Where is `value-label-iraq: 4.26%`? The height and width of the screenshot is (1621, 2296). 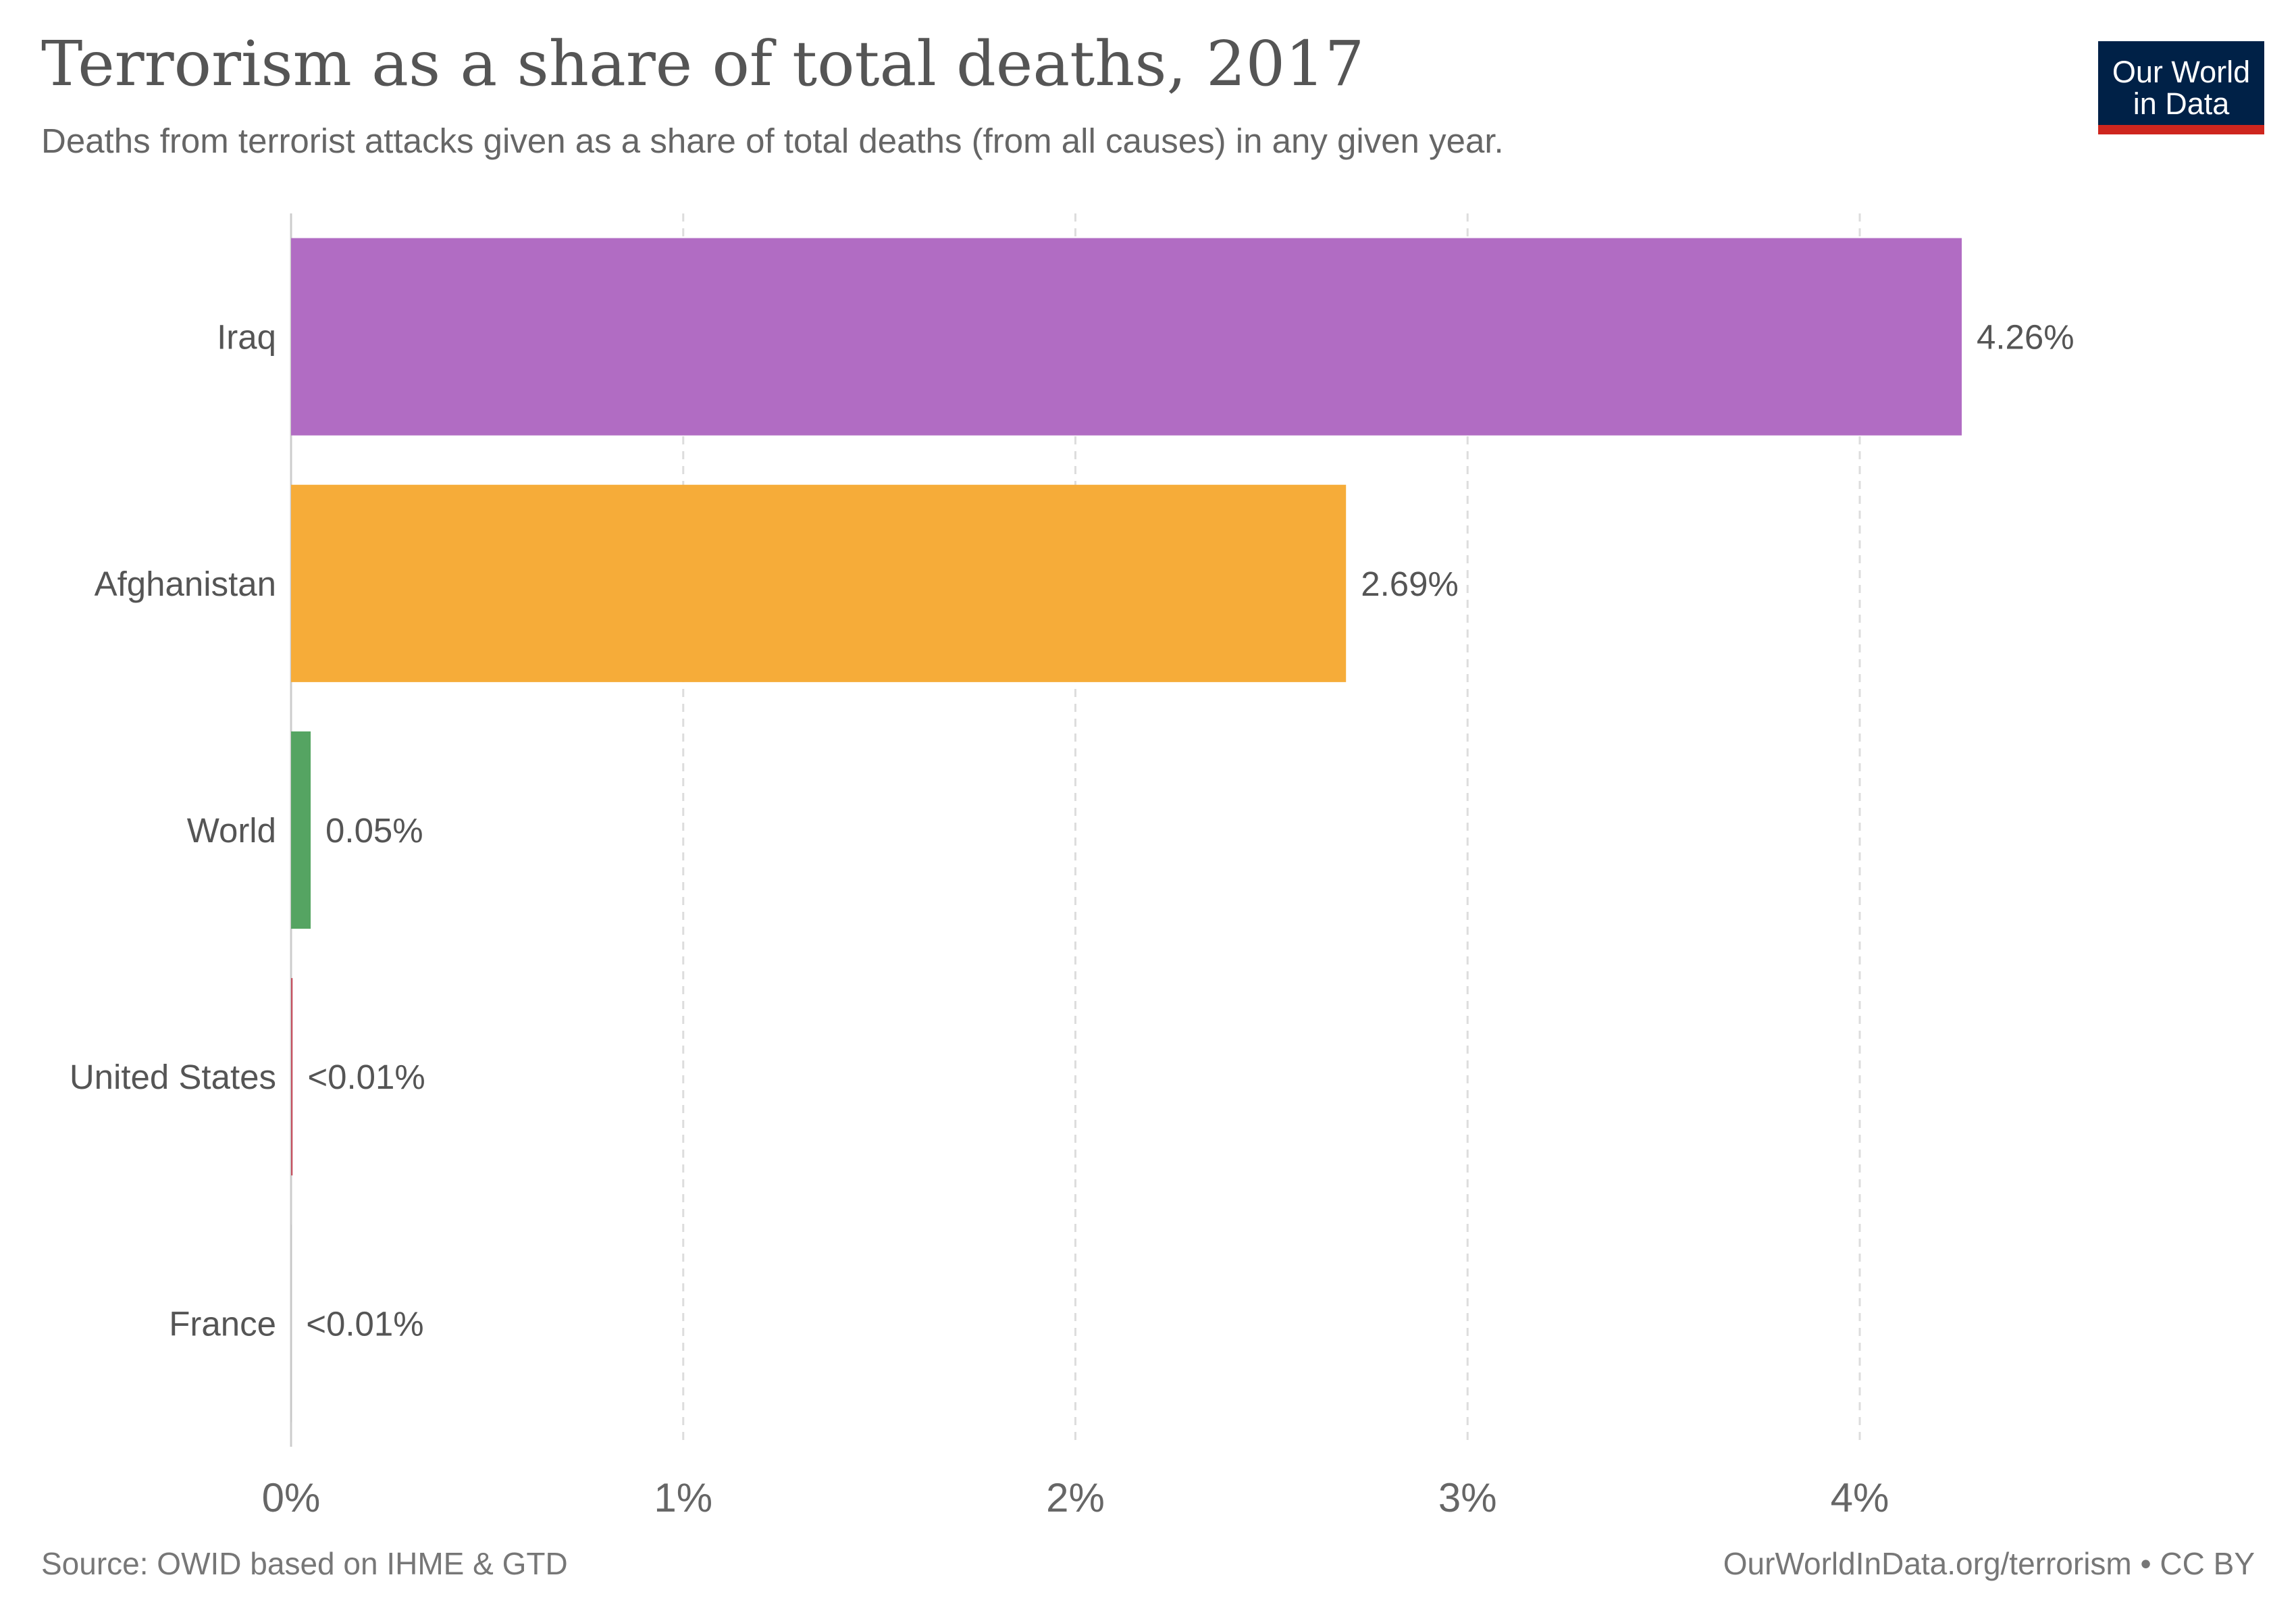
value-label-iraq: 4.26% is located at coordinates (2026, 337).